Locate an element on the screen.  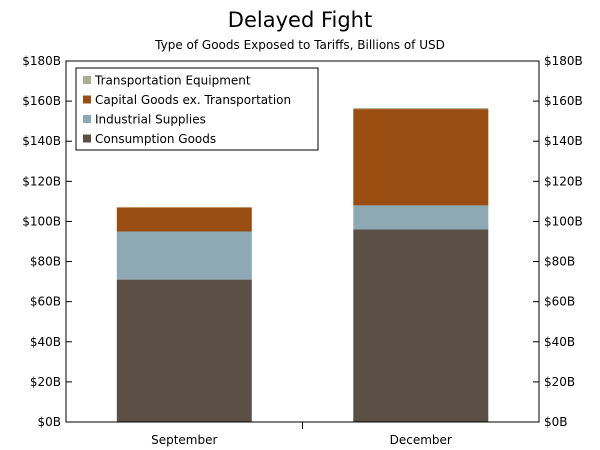
y-tick-label-left: $0B is located at coordinates (49, 422).